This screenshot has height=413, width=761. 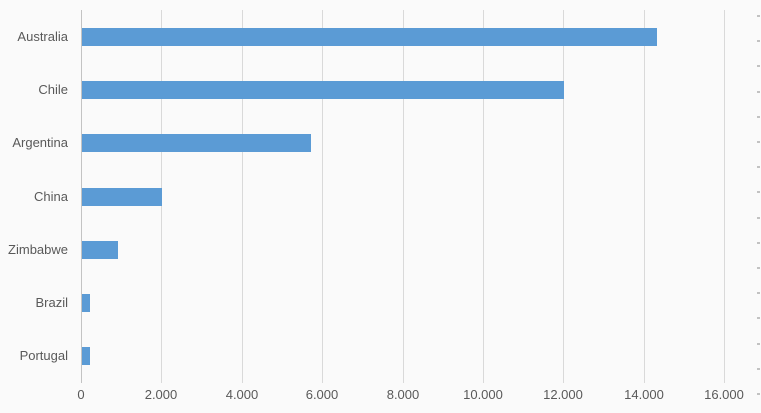 I want to click on x-axis-tick-label: 2.000, so click(x=161, y=394).